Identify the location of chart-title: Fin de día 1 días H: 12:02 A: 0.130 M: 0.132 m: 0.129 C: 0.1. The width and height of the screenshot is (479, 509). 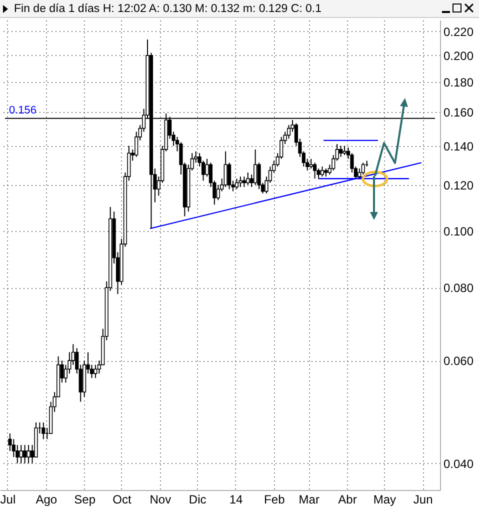
(168, 9).